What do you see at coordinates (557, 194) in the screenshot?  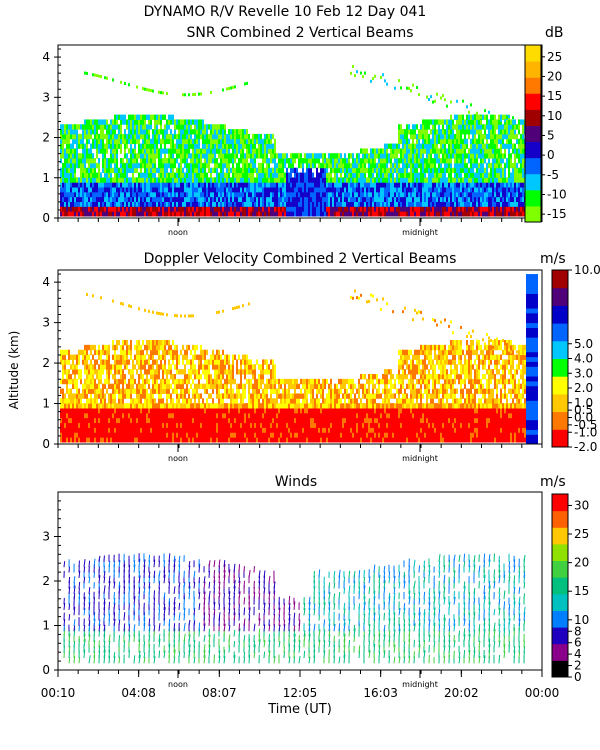 I see `colorbar-label: -10` at bounding box center [557, 194].